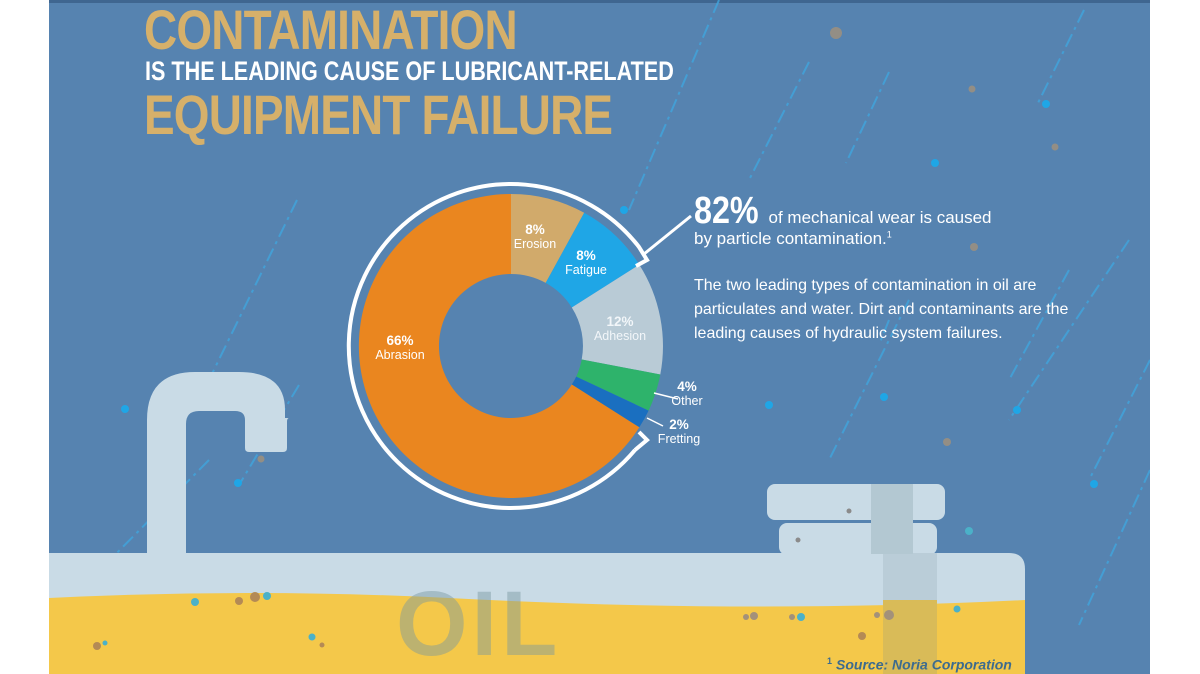 The image size is (1200, 674). I want to click on slice-fretting, so click(610, 402).